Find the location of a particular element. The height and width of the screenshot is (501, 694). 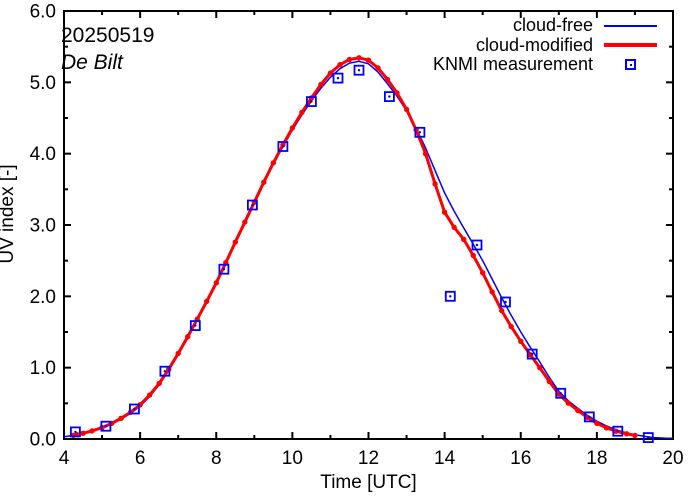

legend-marker-sample-knmi-icon is located at coordinates (630, 65).